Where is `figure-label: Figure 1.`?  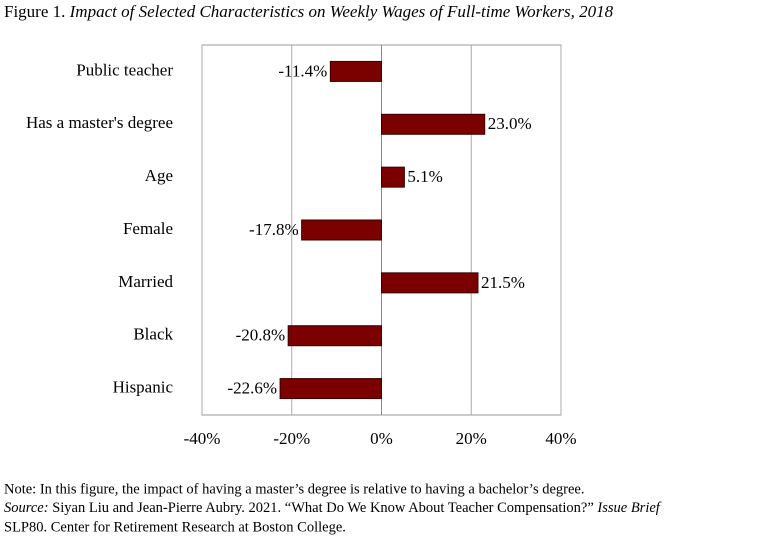
figure-label: Figure 1. is located at coordinates (34, 11).